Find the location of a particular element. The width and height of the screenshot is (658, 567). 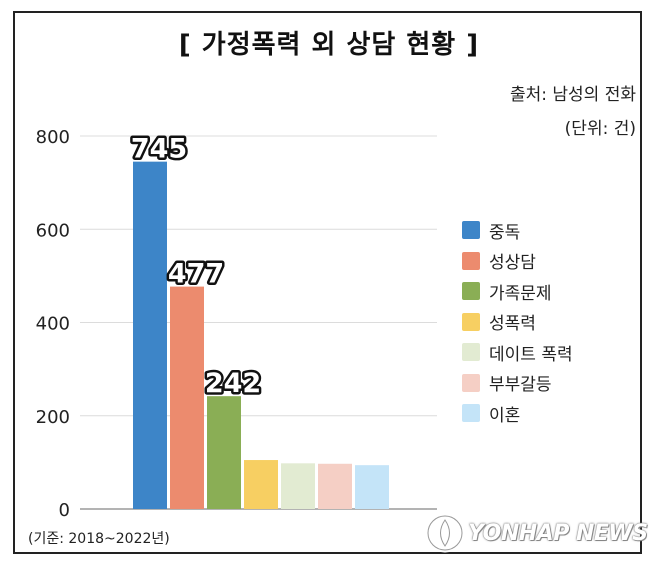

unit-note: (단위: 건) is located at coordinates (600, 129).